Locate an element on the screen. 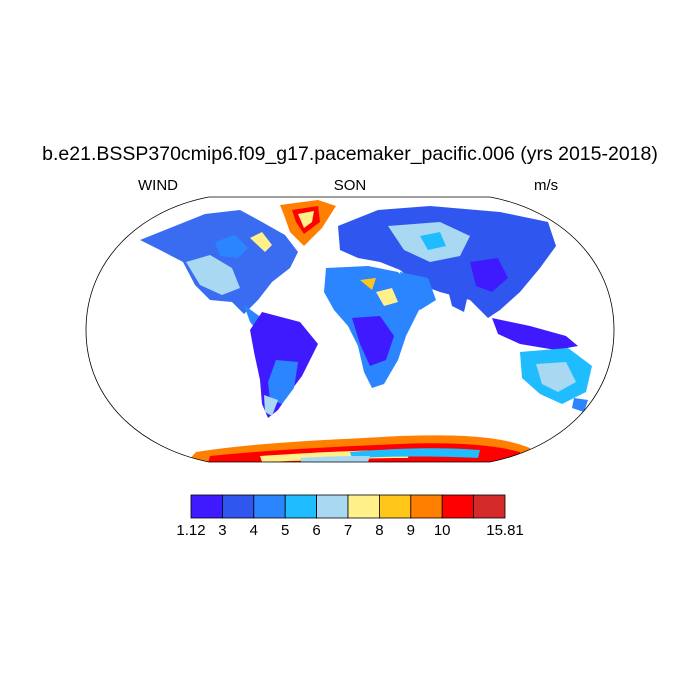 This screenshot has height=700, width=700. season-label: SON is located at coordinates (350, 185).